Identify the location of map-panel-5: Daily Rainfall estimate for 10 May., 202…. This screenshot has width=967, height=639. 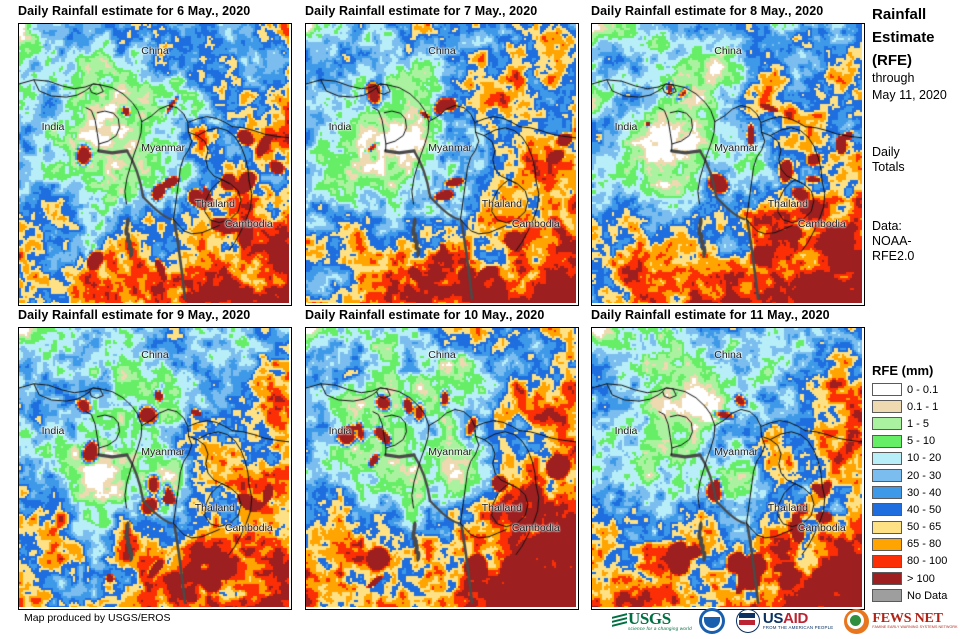
(442, 459).